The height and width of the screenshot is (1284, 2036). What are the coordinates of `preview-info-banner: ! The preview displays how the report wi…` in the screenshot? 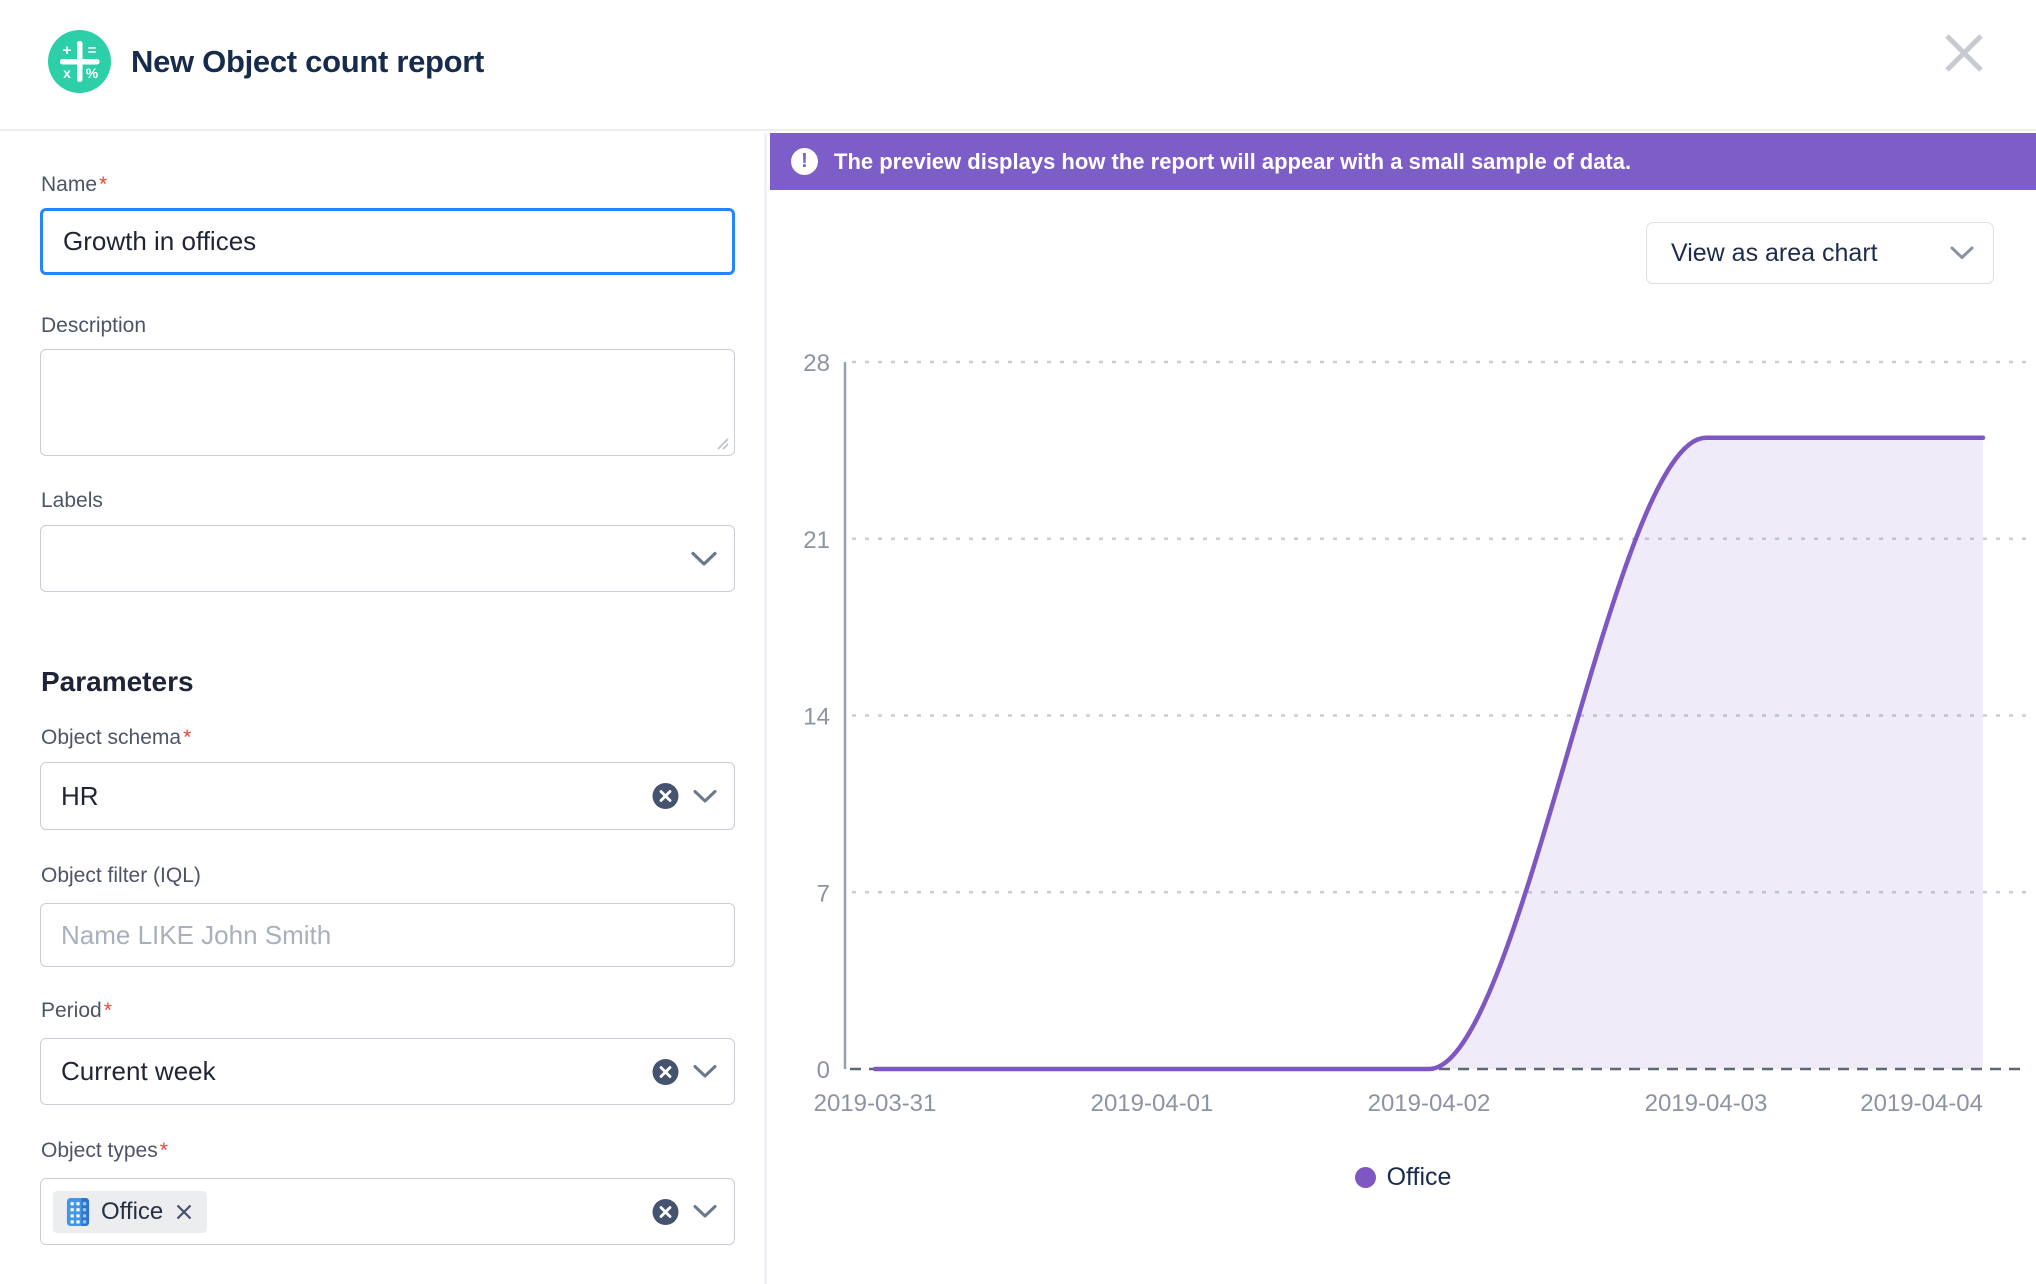 It's located at (1403, 161).